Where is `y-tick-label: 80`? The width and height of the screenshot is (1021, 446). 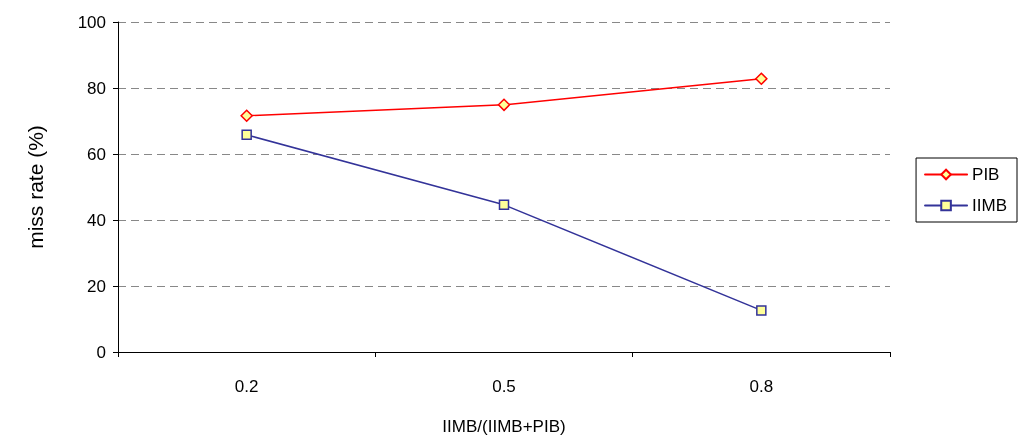 y-tick-label: 80 is located at coordinates (96, 88).